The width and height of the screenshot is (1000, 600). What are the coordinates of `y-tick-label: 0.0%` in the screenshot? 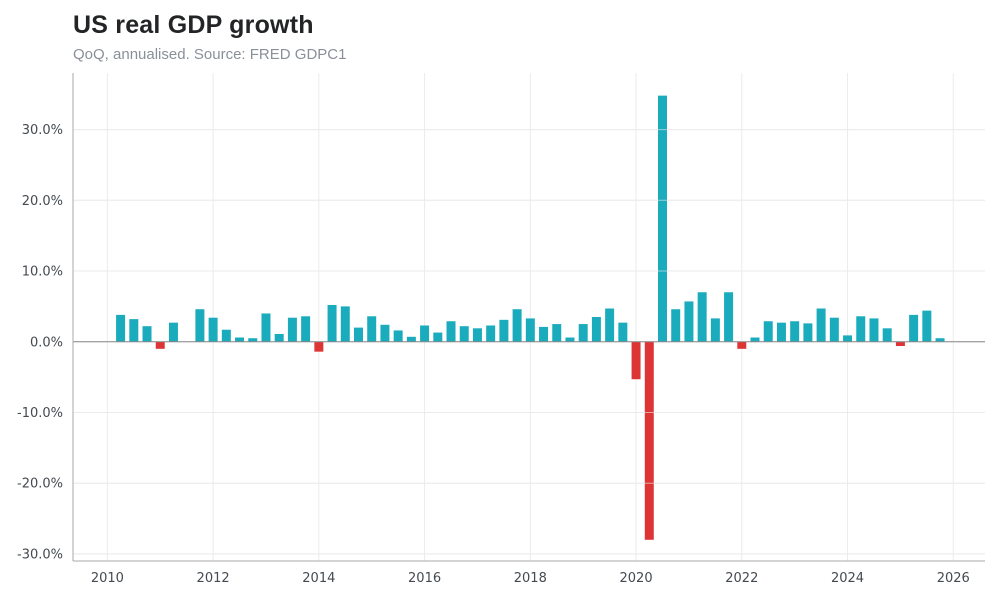 It's located at (46, 342).